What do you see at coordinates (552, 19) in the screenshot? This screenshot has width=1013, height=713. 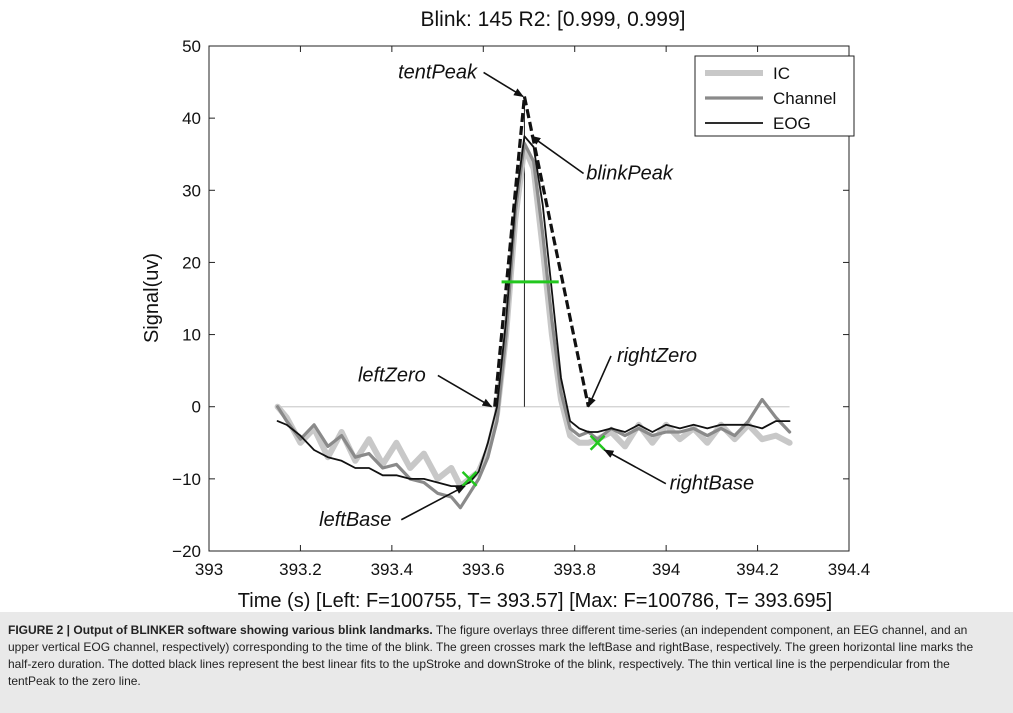 I see `chart-title: Blink: 145 R2: [0.999, 0.999]` at bounding box center [552, 19].